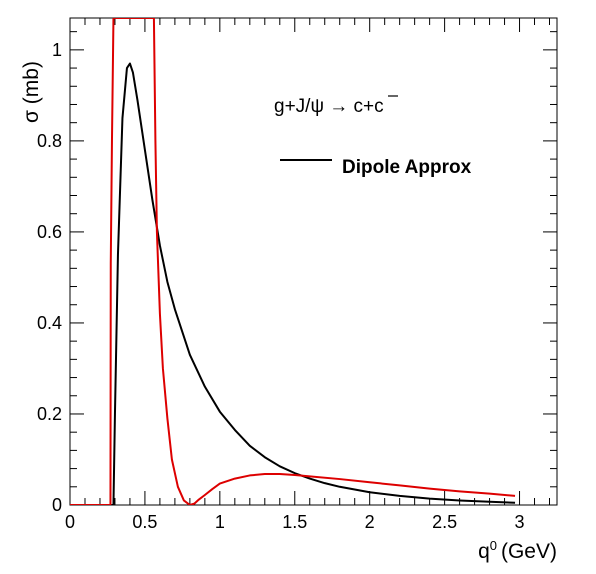 Image resolution: width=596 pixels, height=574 pixels. What do you see at coordinates (220, 522) in the screenshot?
I see `x-tick-label: 1` at bounding box center [220, 522].